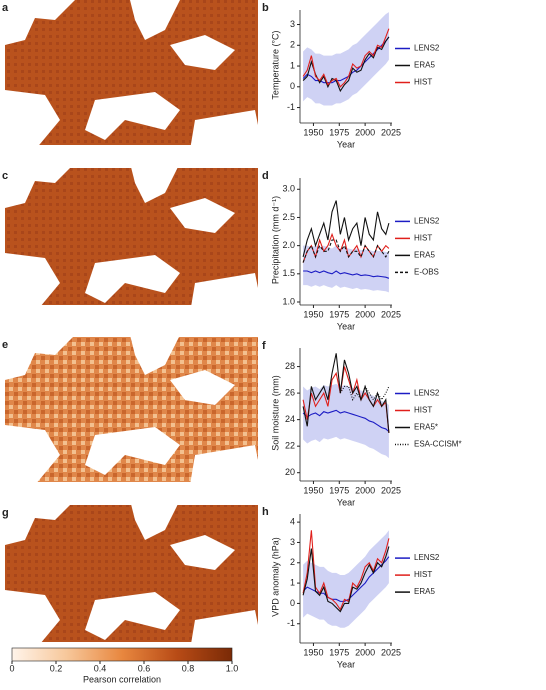  What do you see at coordinates (100, 668) in the screenshot?
I see `colorbar-tick-label: 0.4` at bounding box center [100, 668].